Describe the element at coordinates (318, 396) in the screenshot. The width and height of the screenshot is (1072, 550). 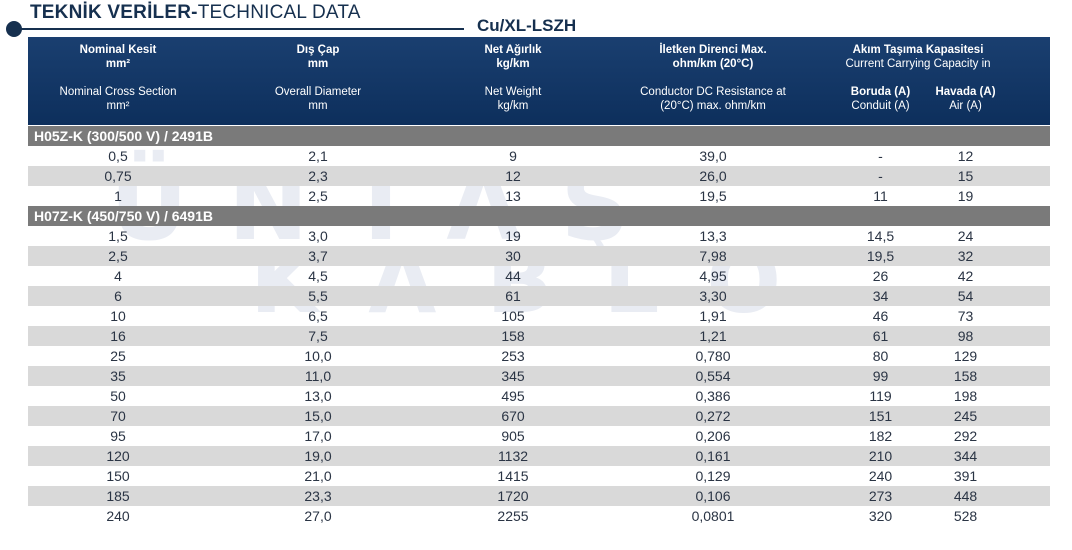
I see `cell-diameter: 13,0` at that location.